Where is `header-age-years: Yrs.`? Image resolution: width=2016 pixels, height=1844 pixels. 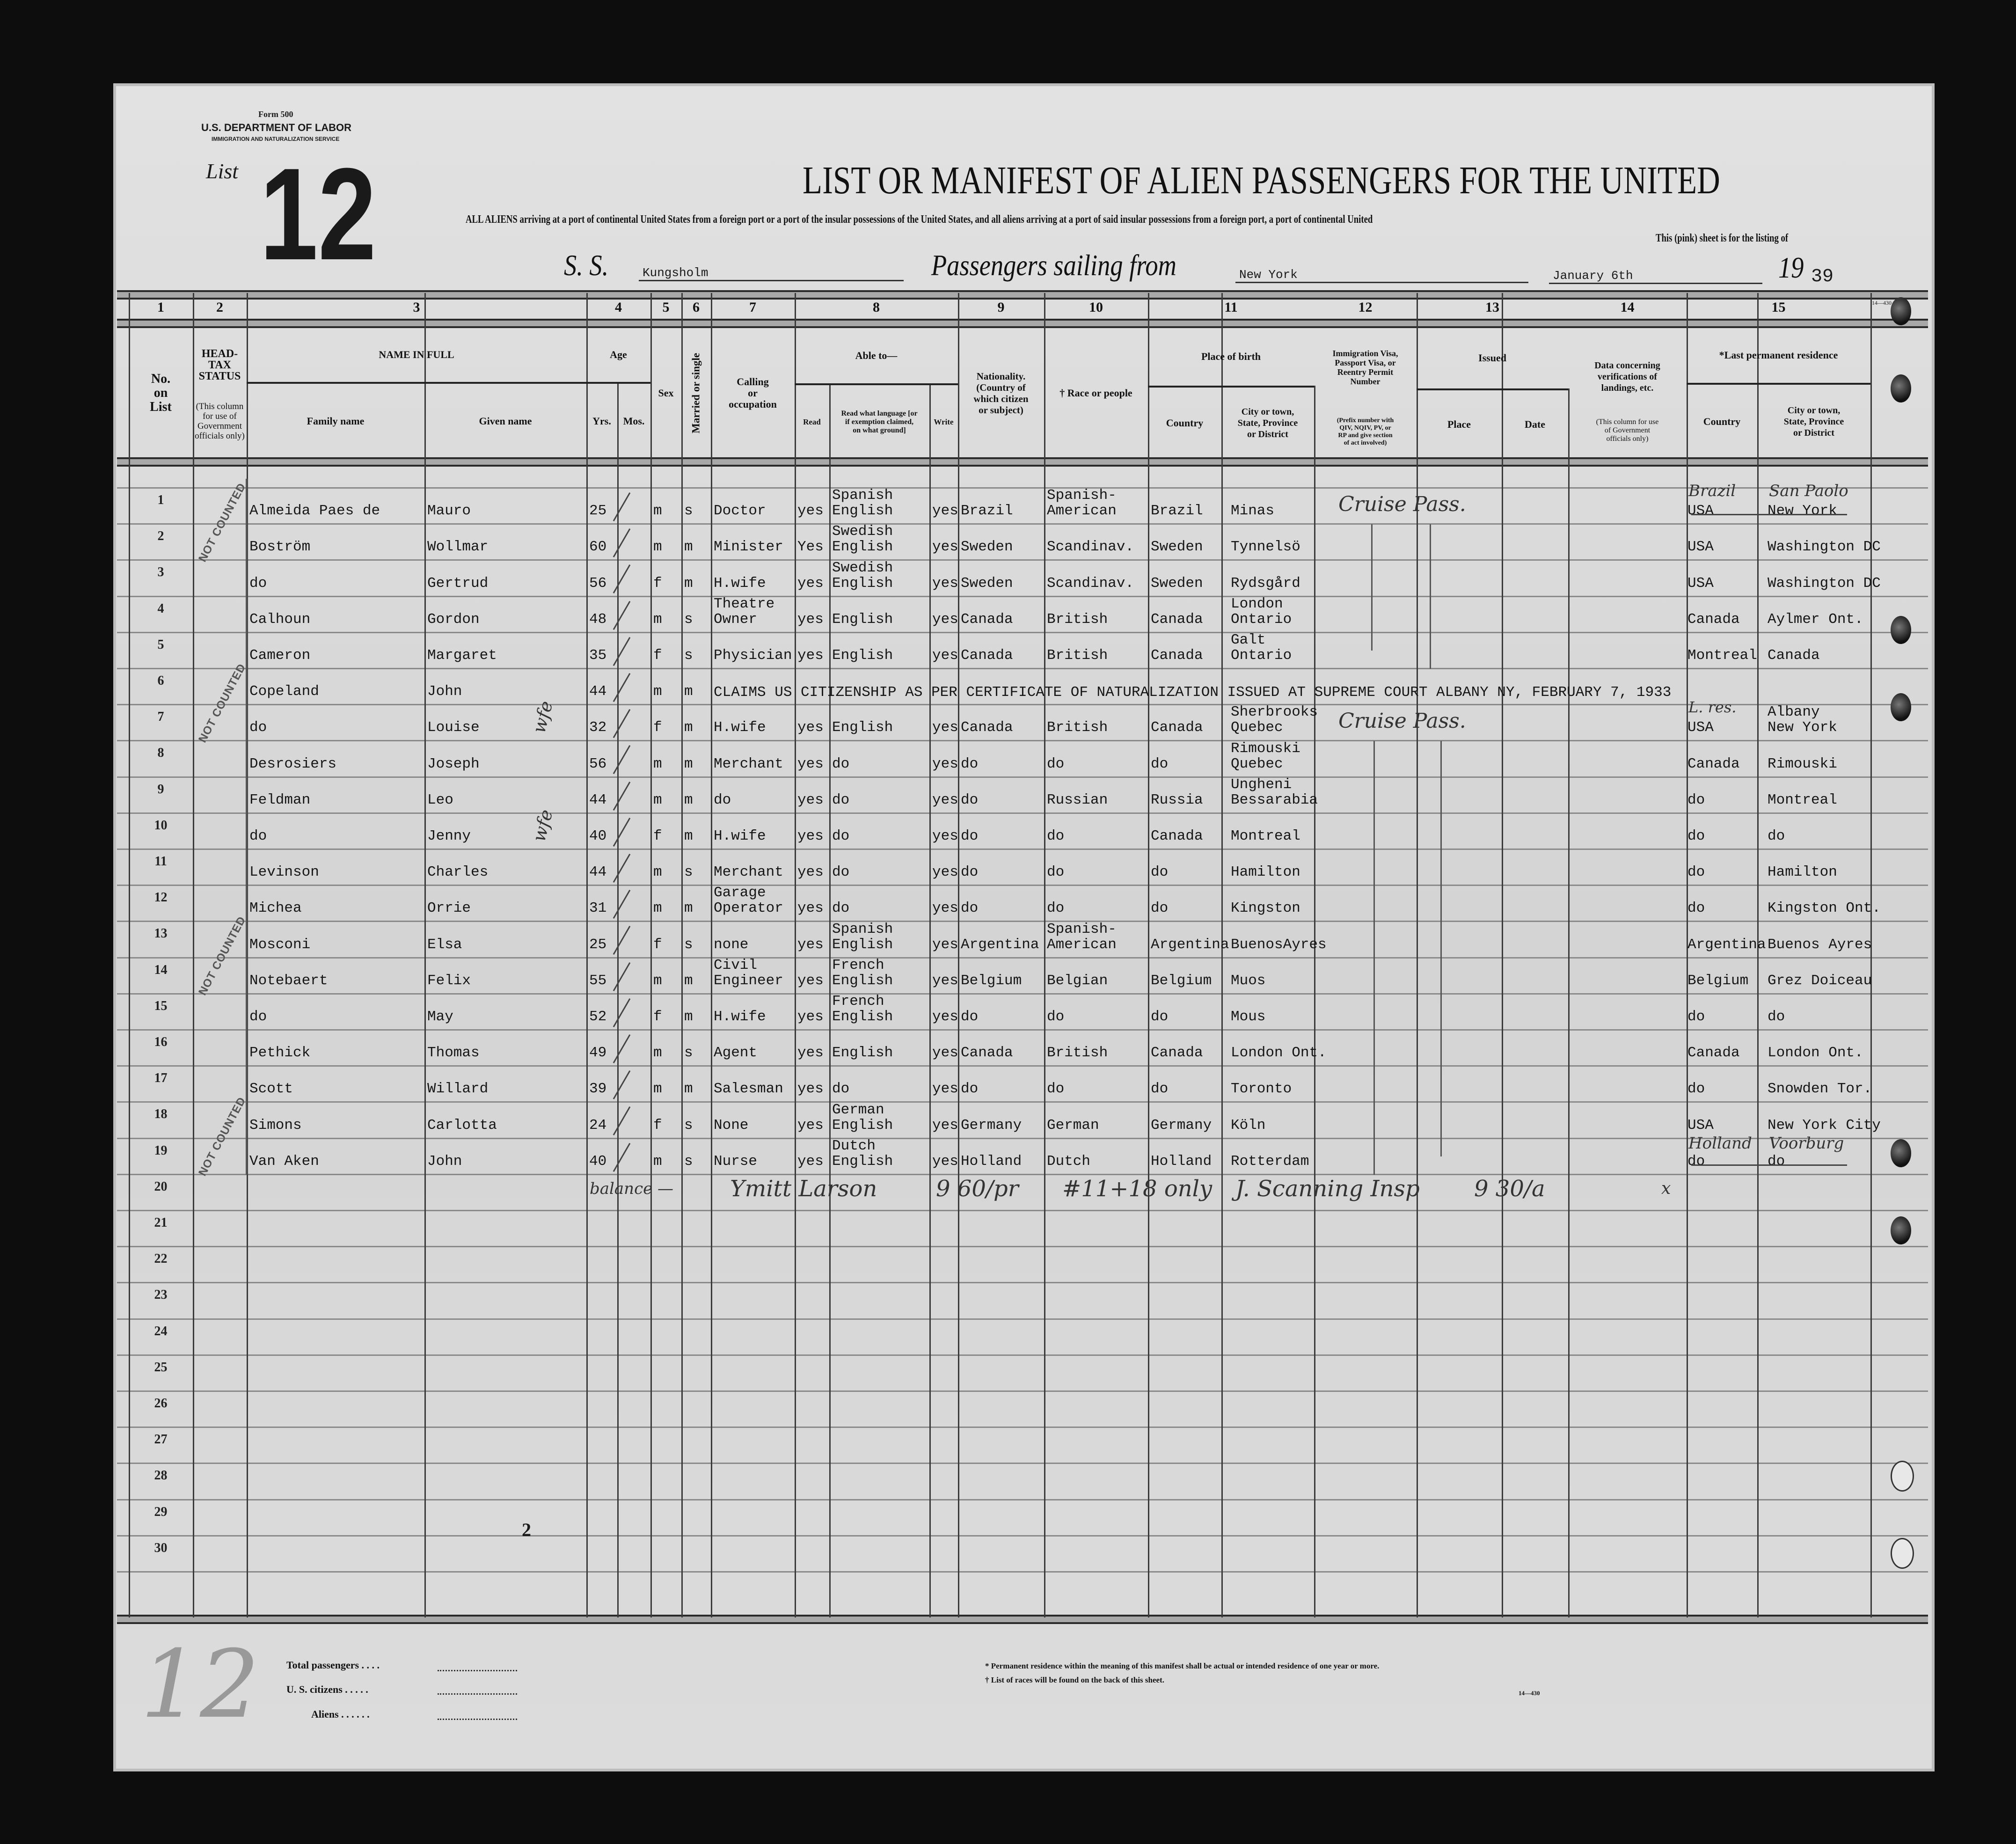 header-age-years: Yrs. is located at coordinates (601, 421).